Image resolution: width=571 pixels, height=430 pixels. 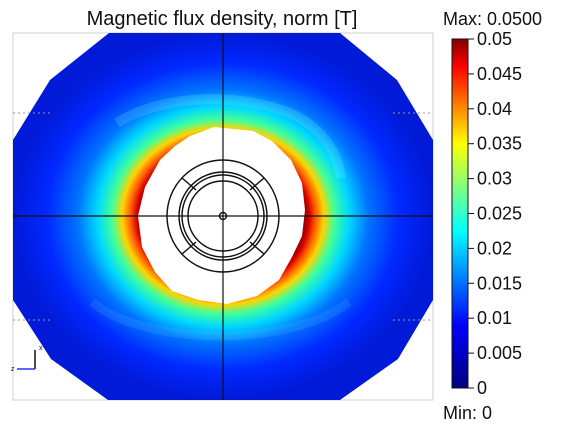 What do you see at coordinates (493, 19) in the screenshot?
I see `colorbar-max-label: Max: 0.0500` at bounding box center [493, 19].